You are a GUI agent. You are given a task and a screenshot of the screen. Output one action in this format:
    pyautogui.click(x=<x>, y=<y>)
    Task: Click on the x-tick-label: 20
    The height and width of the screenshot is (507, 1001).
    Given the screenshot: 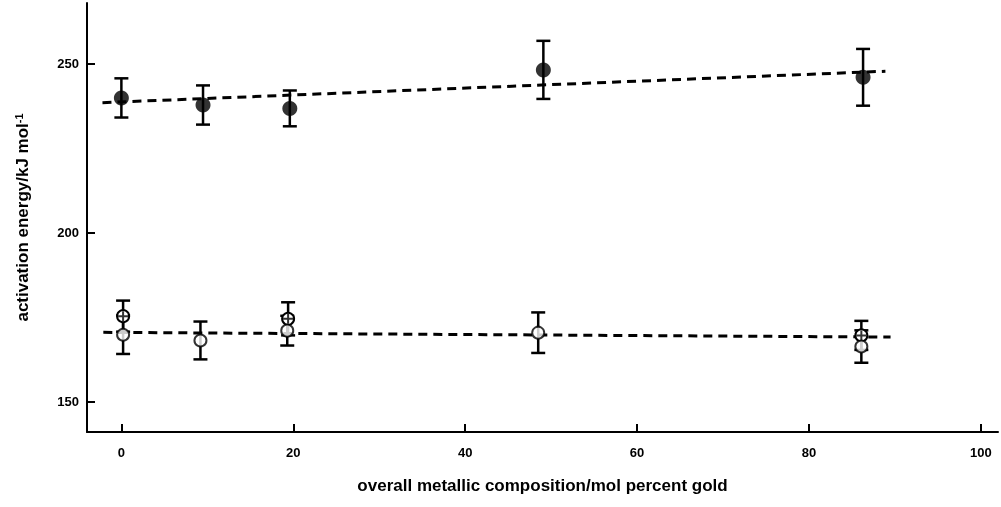 What is the action you would take?
    pyautogui.click(x=293, y=452)
    